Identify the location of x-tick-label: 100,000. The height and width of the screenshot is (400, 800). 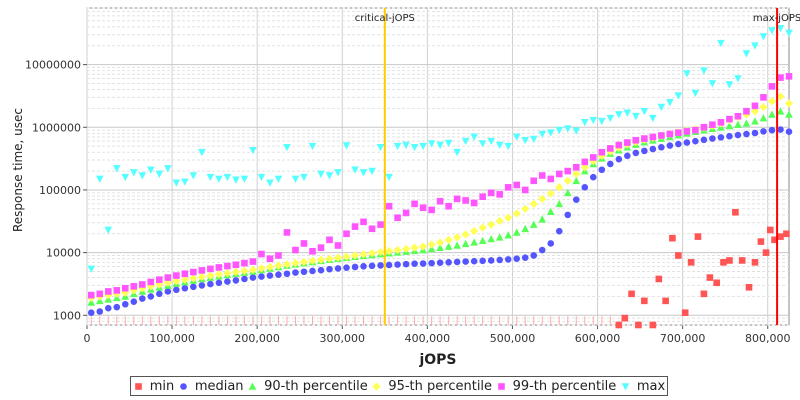
(172, 338).